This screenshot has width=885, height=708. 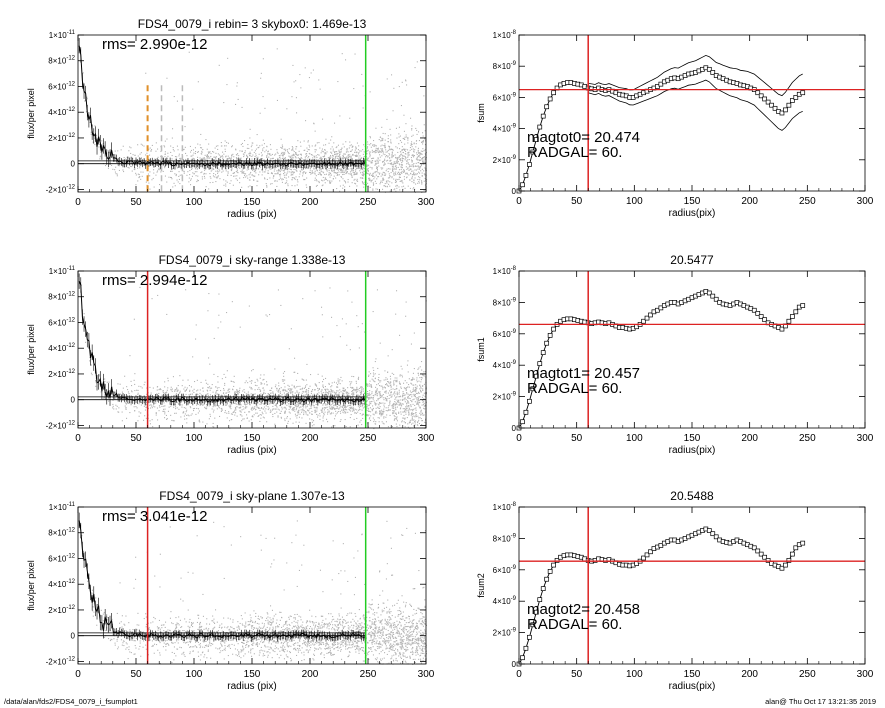 What do you see at coordinates (502, 35) in the screenshot?
I see `y-tick-mantissa: 1×10` at bounding box center [502, 35].